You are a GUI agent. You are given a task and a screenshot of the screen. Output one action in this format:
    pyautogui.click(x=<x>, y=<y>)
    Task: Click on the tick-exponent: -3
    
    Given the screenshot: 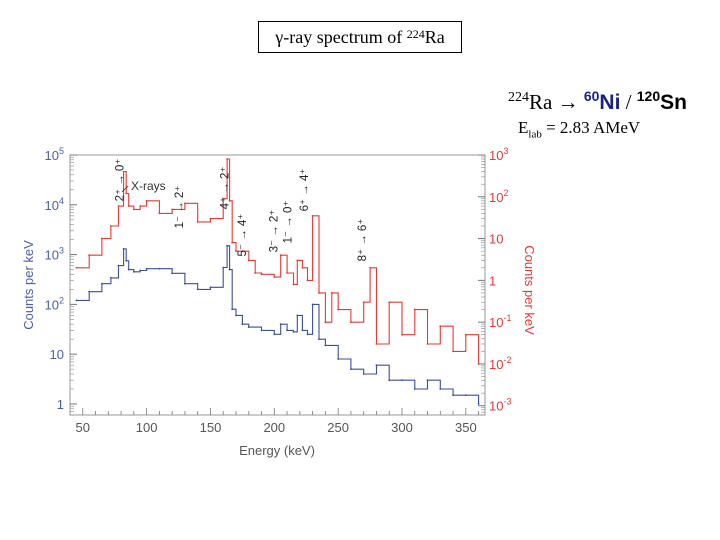 What is the action you would take?
    pyautogui.click(x=507, y=402)
    